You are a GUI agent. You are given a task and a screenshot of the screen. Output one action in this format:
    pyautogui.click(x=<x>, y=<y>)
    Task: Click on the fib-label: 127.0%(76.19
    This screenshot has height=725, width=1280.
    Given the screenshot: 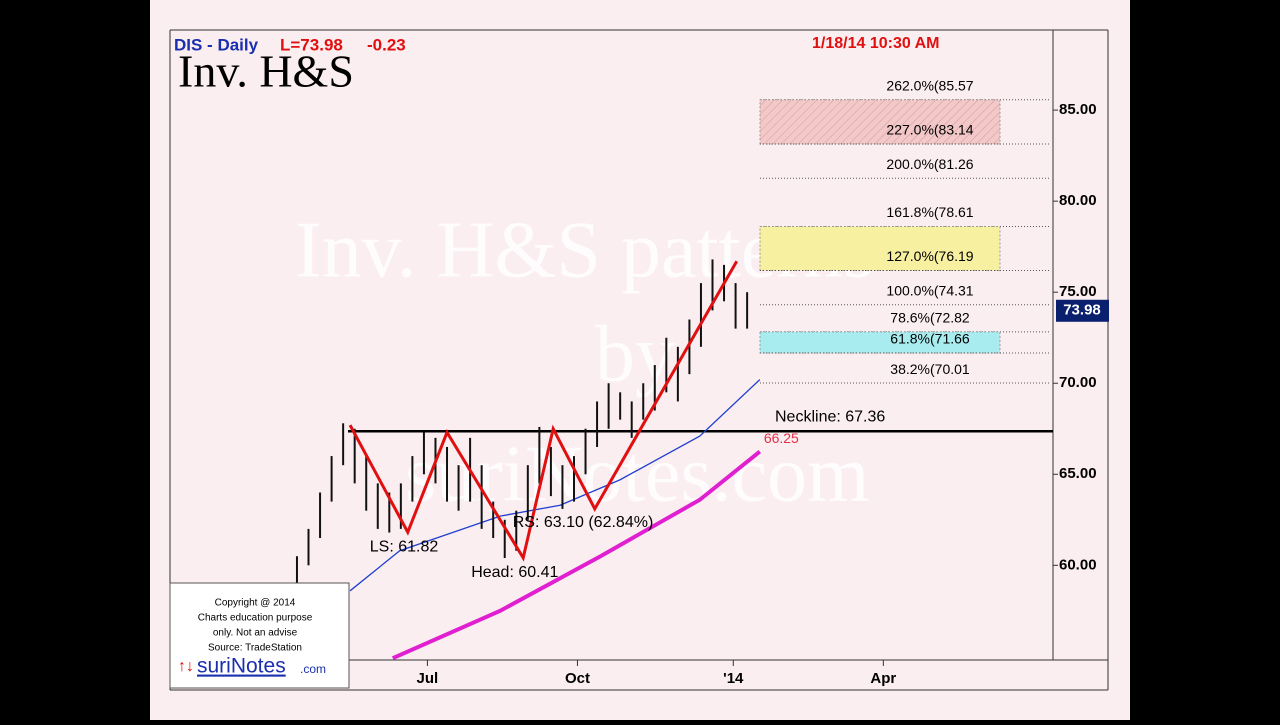 What is the action you would take?
    pyautogui.click(x=929, y=256)
    